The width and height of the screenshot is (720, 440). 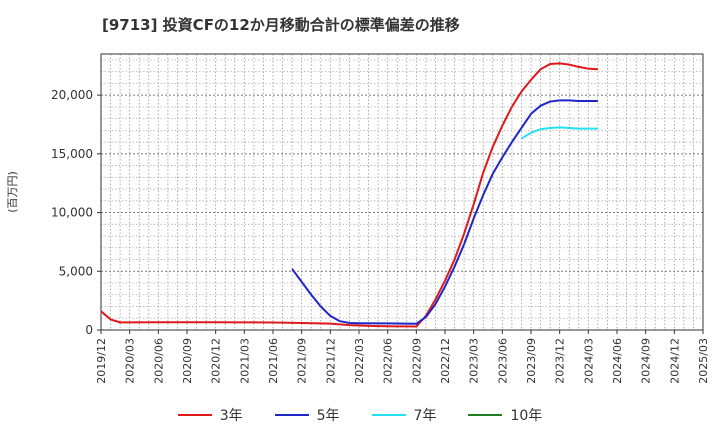 I want to click on x-tick-label: 2019/12, so click(x=101, y=361).